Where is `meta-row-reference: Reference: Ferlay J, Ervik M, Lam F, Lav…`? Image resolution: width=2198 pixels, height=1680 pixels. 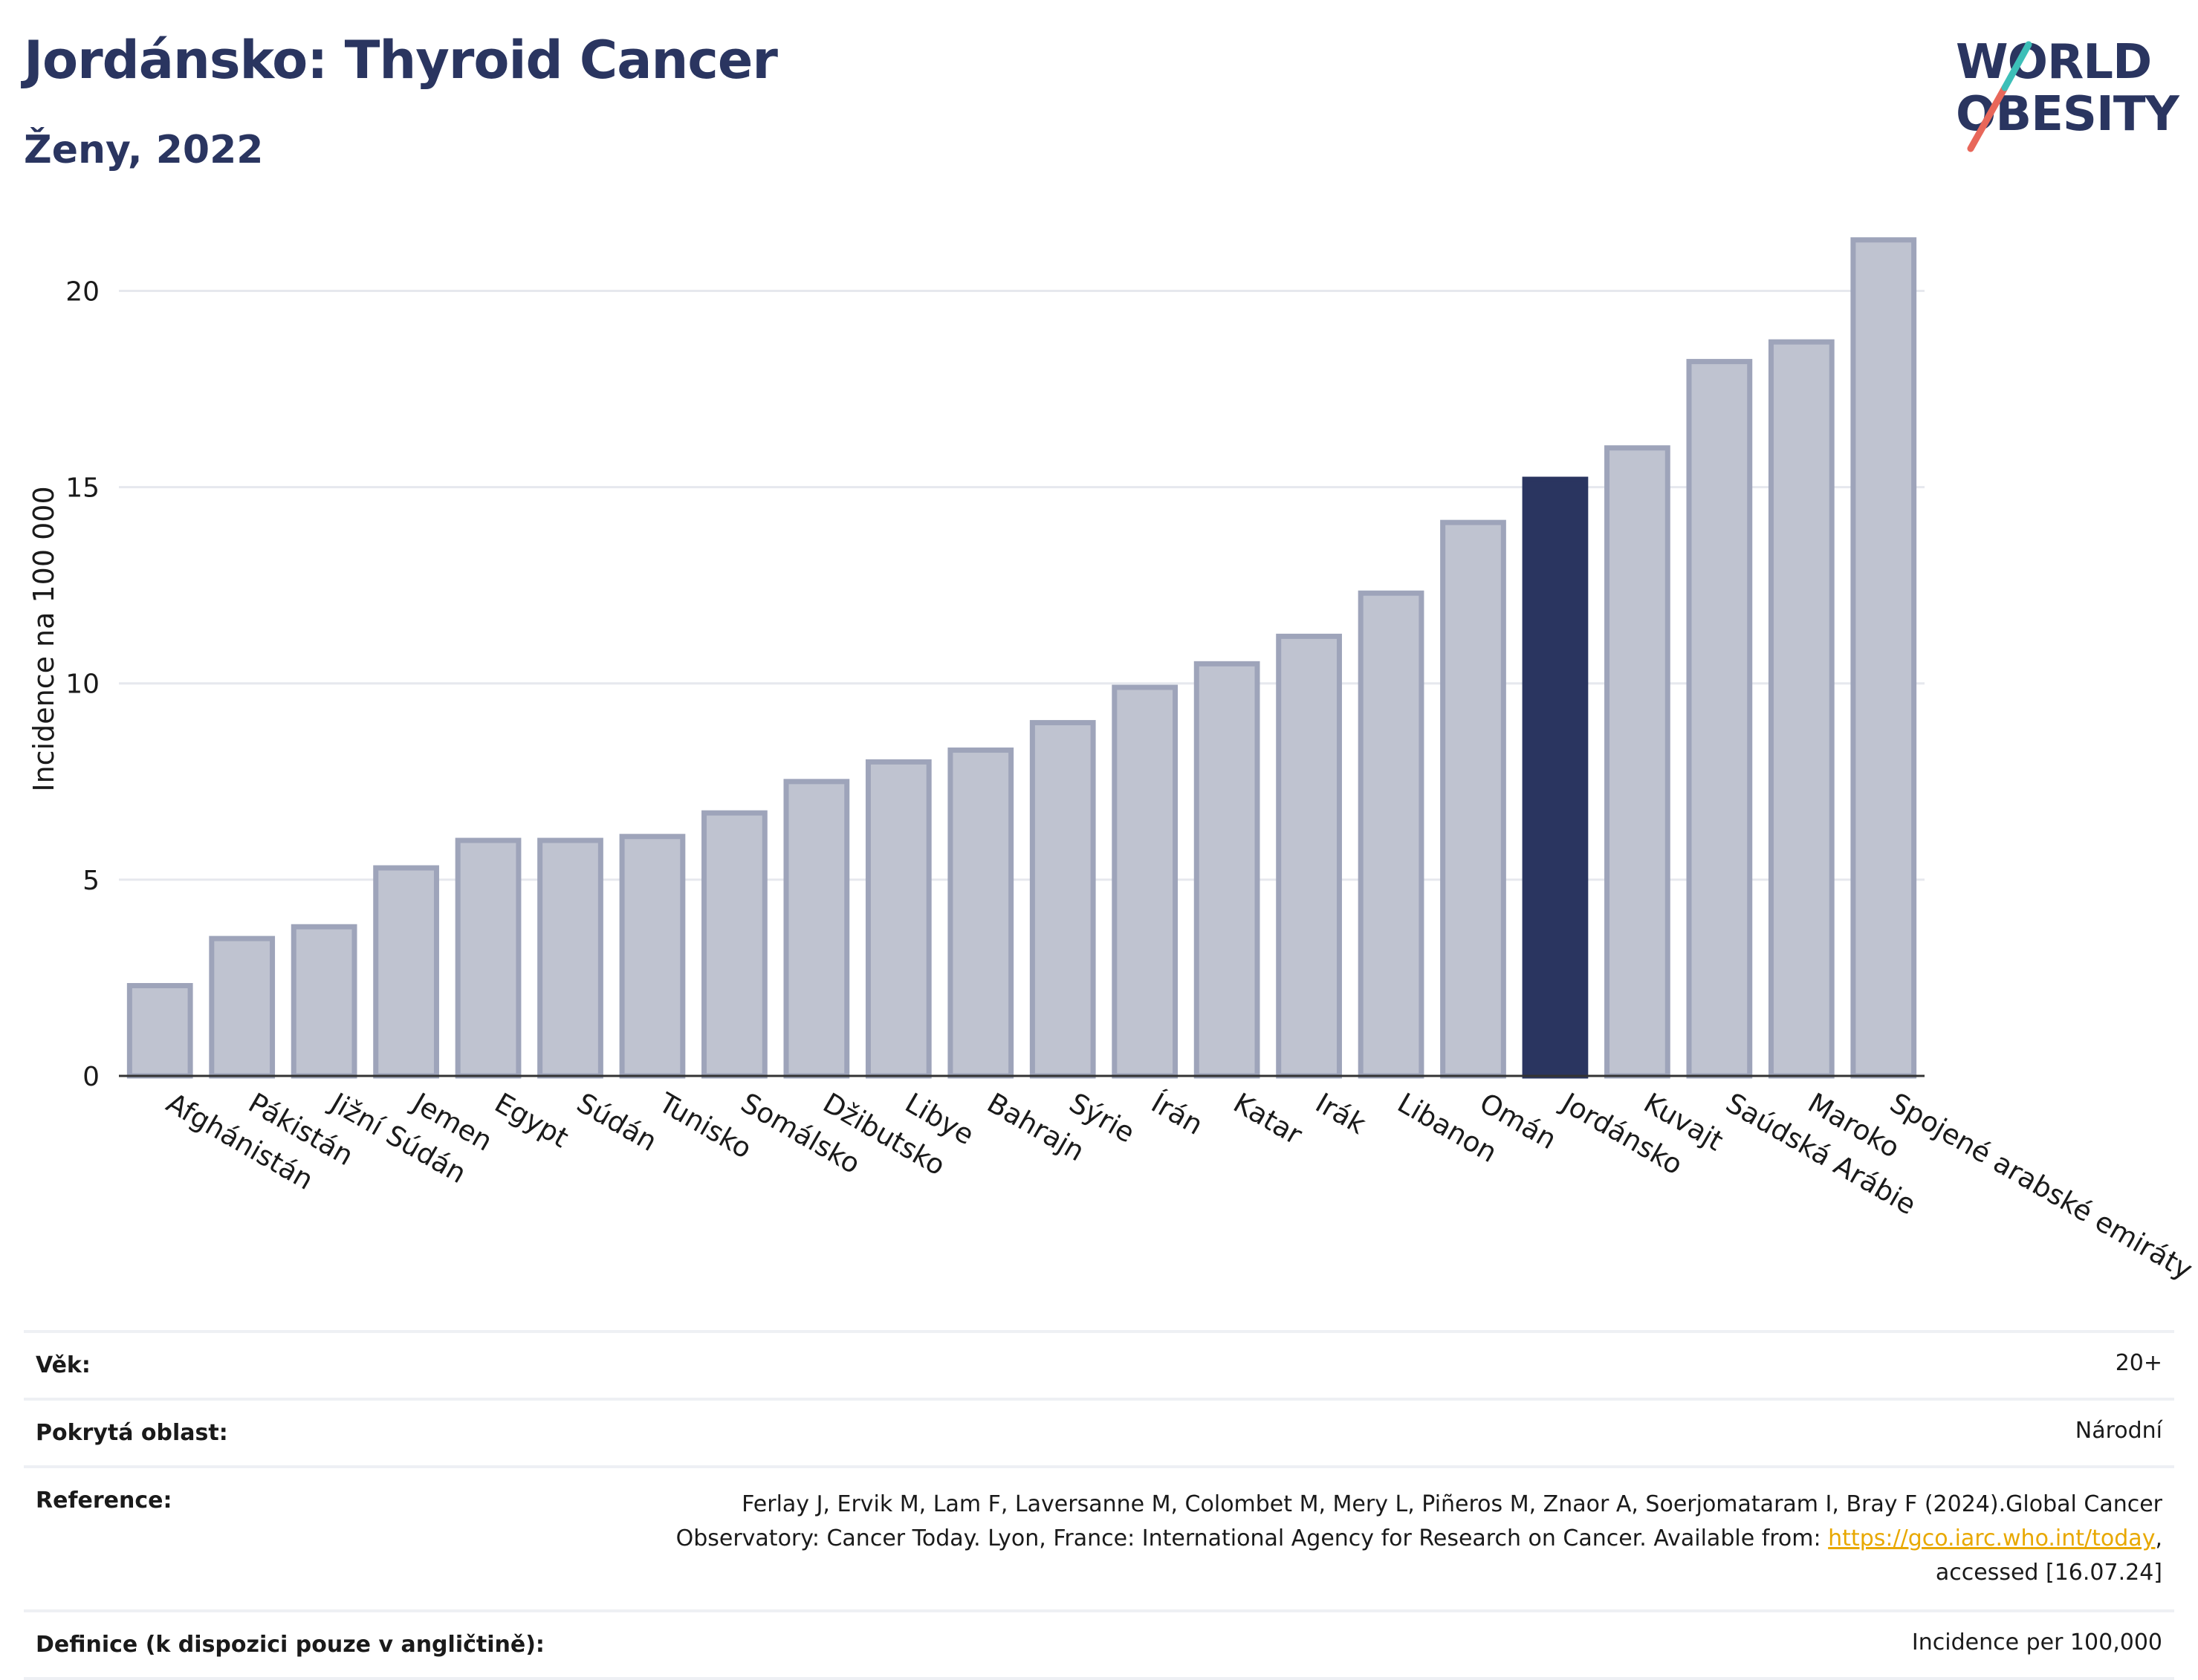
meta-row-reference: Reference: Ferlay J, Ervik M, Lam F, Lav… is located at coordinates (1099, 1537).